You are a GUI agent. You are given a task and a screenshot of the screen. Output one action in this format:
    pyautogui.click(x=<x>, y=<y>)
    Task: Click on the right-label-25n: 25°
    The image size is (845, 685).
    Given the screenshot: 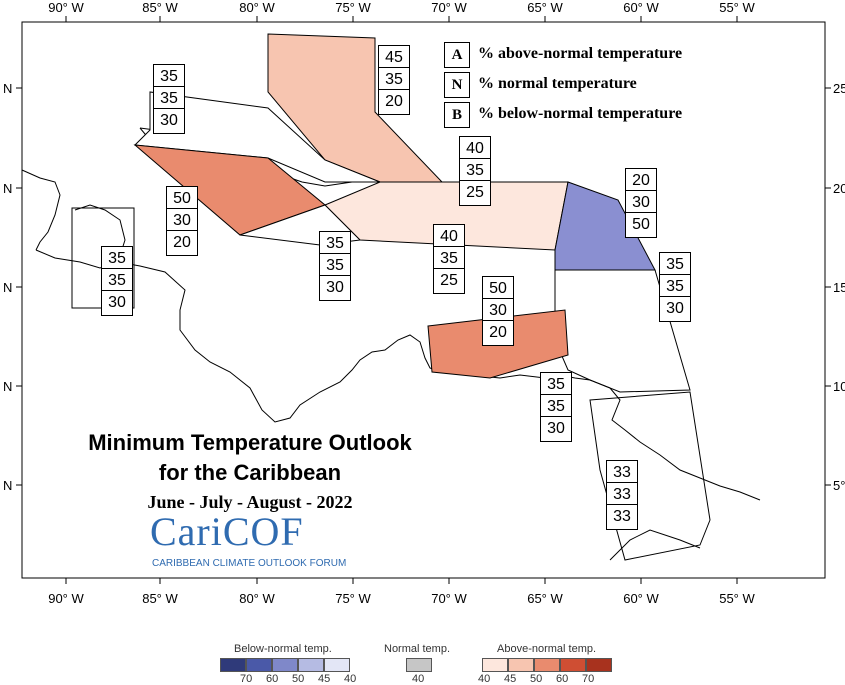 What is the action you would take?
    pyautogui.click(x=839, y=88)
    